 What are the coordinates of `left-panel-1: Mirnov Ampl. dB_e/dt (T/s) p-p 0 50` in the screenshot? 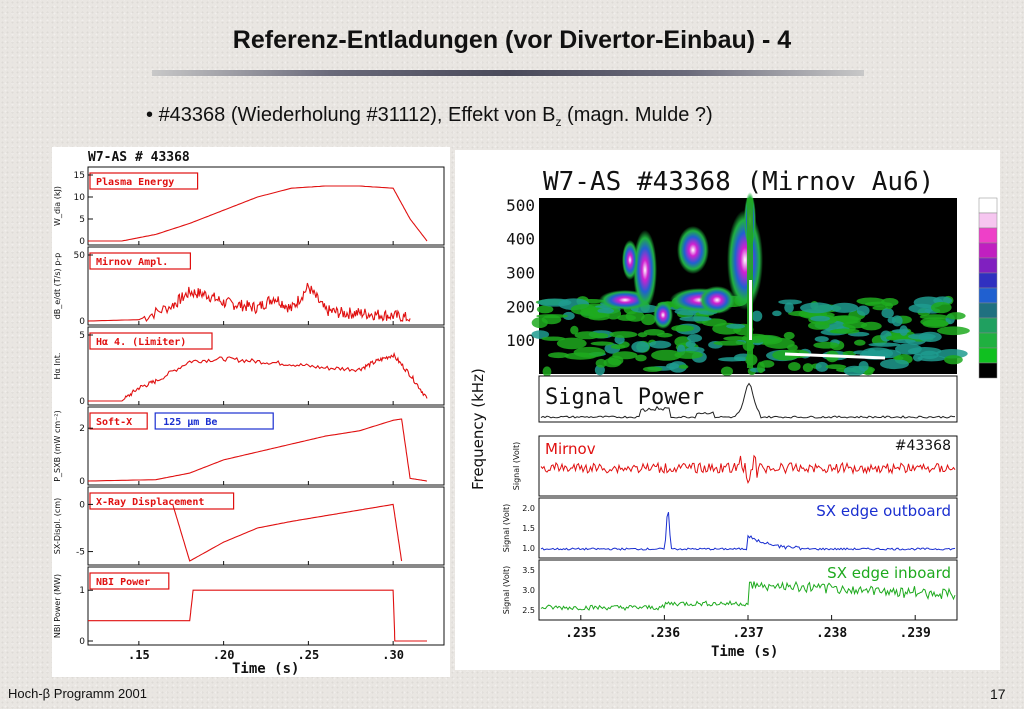 It's located at (249, 286).